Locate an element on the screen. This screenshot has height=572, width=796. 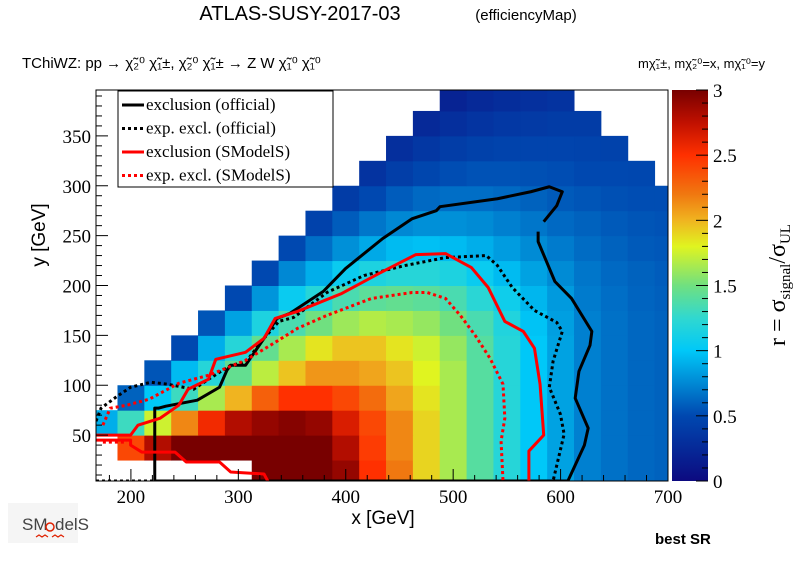
contour-exclusion-official is located at coordinates (565, 356).